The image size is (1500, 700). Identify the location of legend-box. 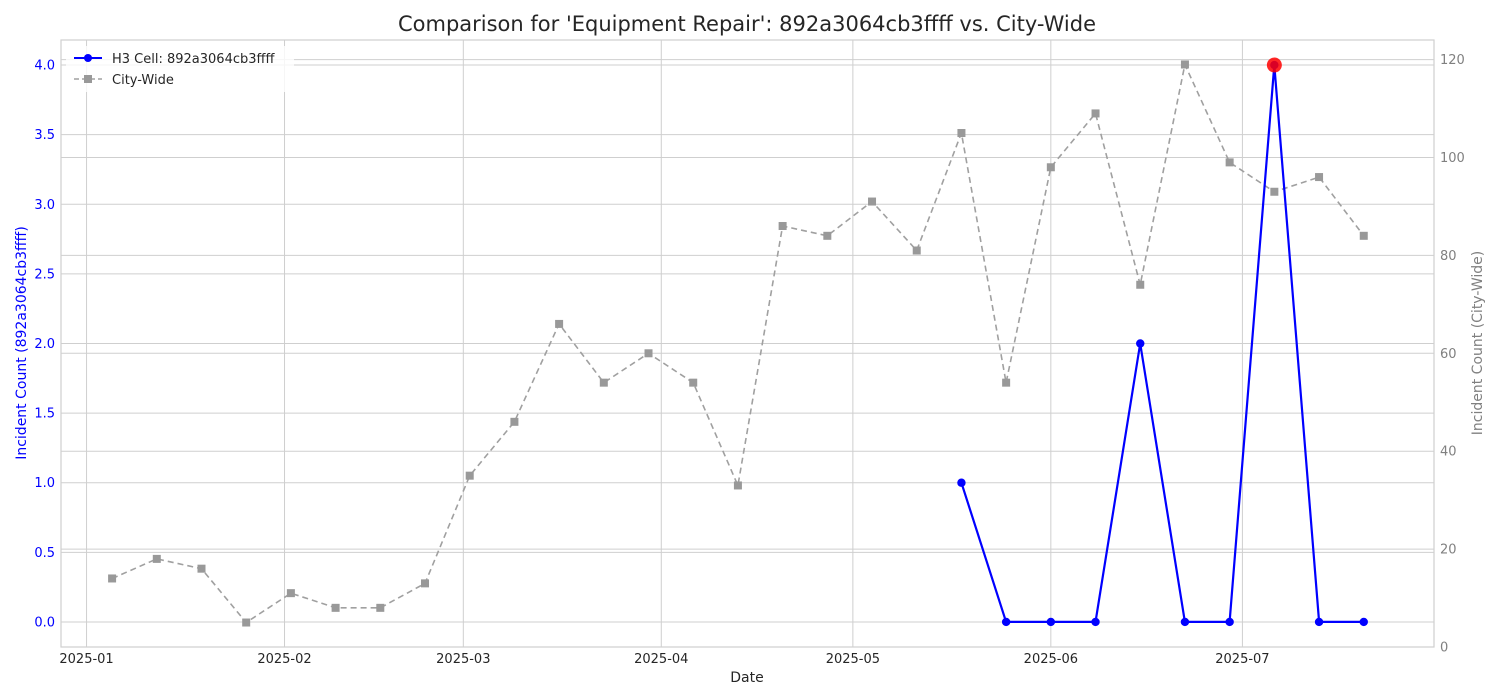
(180, 69).